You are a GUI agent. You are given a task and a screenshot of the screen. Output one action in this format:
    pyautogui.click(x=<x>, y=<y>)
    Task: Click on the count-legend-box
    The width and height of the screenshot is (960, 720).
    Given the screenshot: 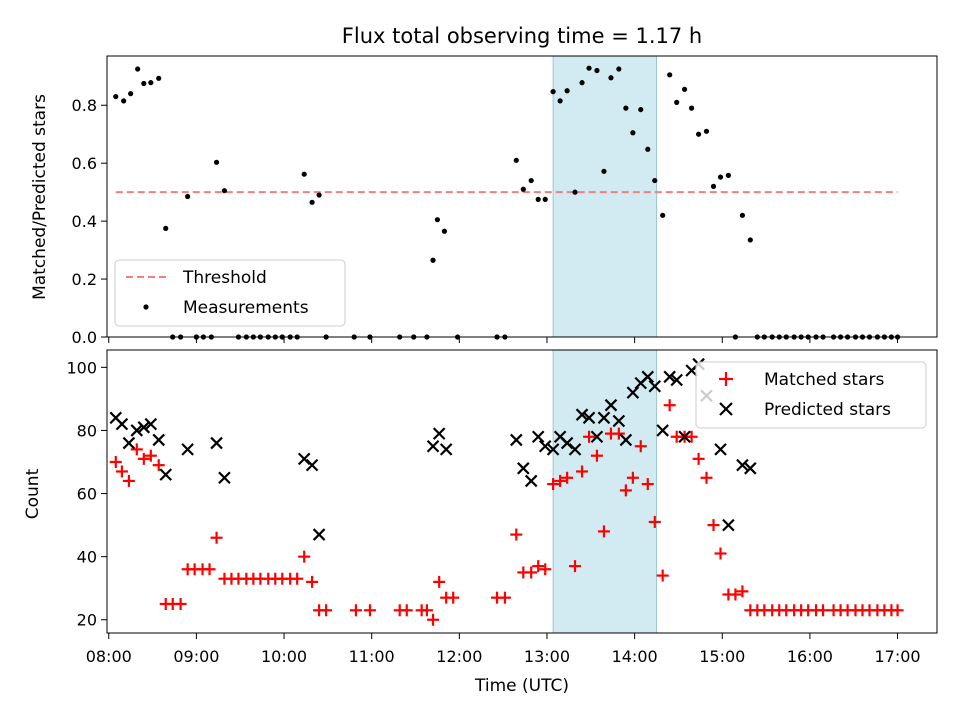 What is the action you would take?
    pyautogui.click(x=811, y=395)
    